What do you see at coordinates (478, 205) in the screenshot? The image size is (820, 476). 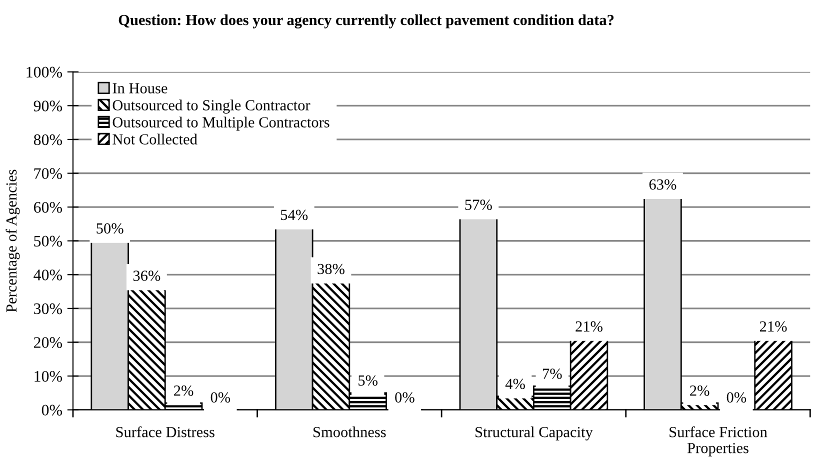 I see `data-label: 57%` at bounding box center [478, 205].